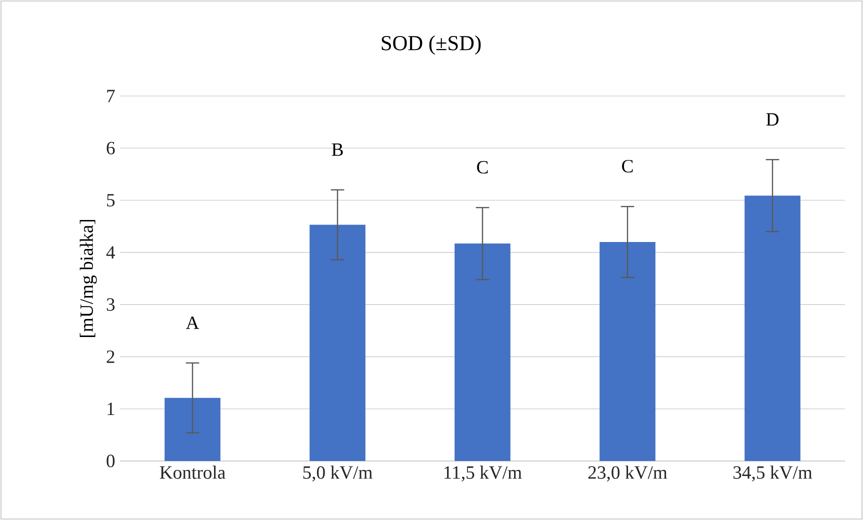  Describe the element at coordinates (193, 472) in the screenshot. I see `x-tick-label: Kontrola` at that location.